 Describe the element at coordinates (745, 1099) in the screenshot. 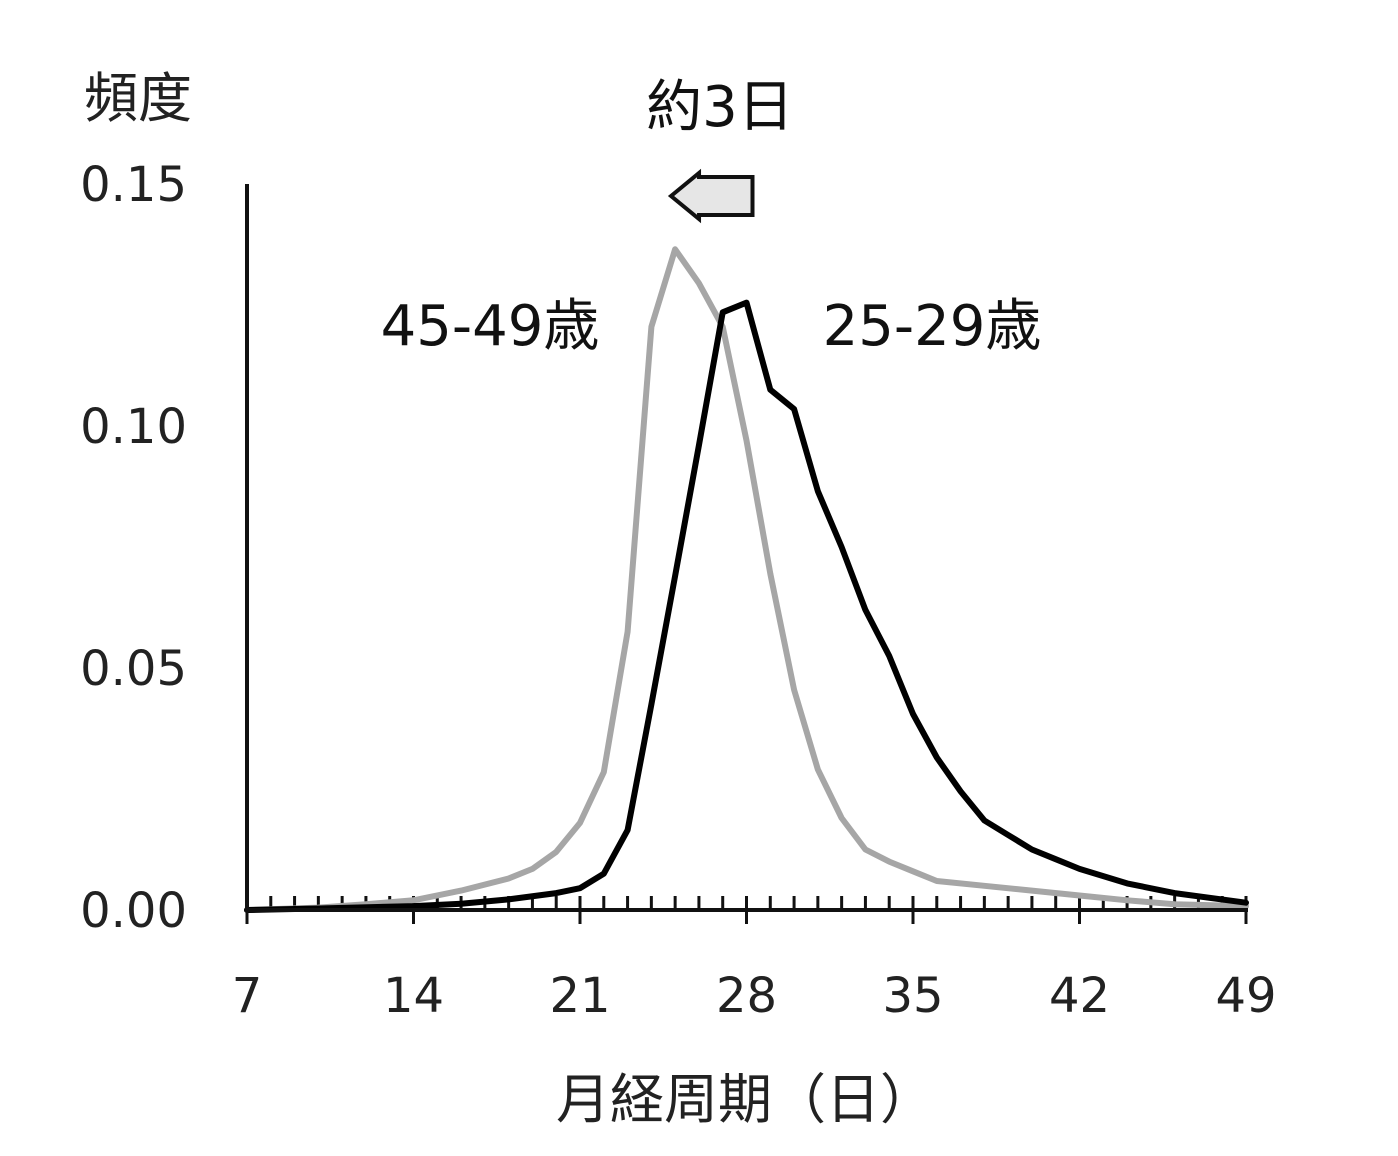

I see `x-axis-title: 月経周期（日）` at that location.